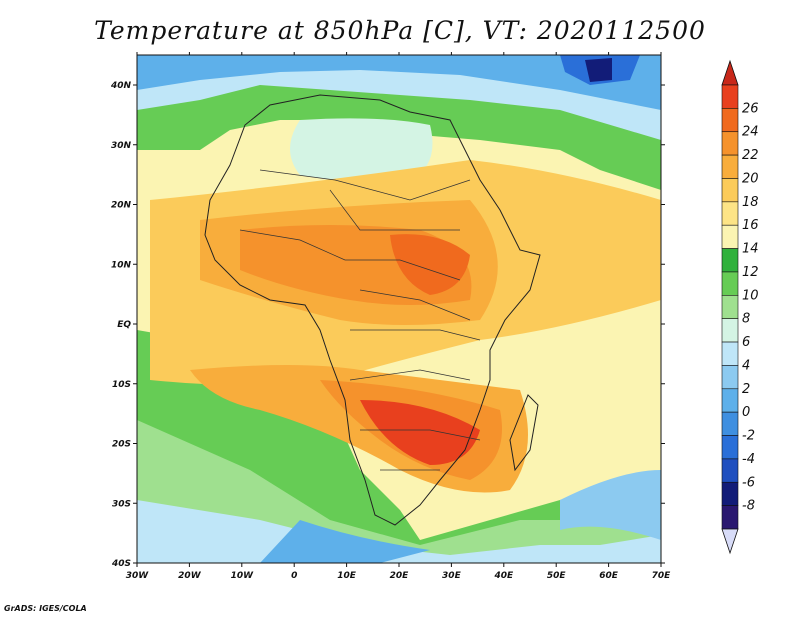 The image size is (800, 618). I want to click on colorbar-label: 16, so click(750, 225).